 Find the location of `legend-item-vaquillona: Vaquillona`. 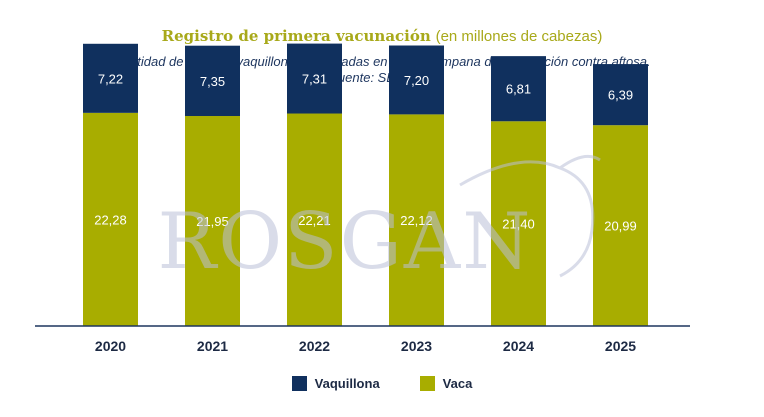

legend-item-vaquillona: Vaquillona is located at coordinates (335, 383).